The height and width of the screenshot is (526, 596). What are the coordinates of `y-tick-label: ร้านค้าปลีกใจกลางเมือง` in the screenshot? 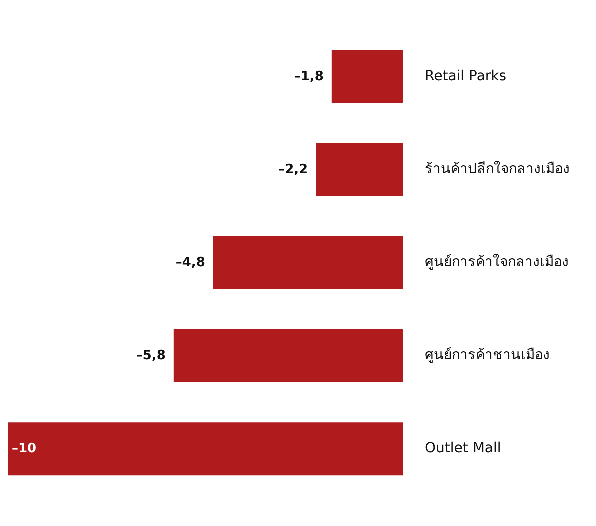 It's located at (497, 169).